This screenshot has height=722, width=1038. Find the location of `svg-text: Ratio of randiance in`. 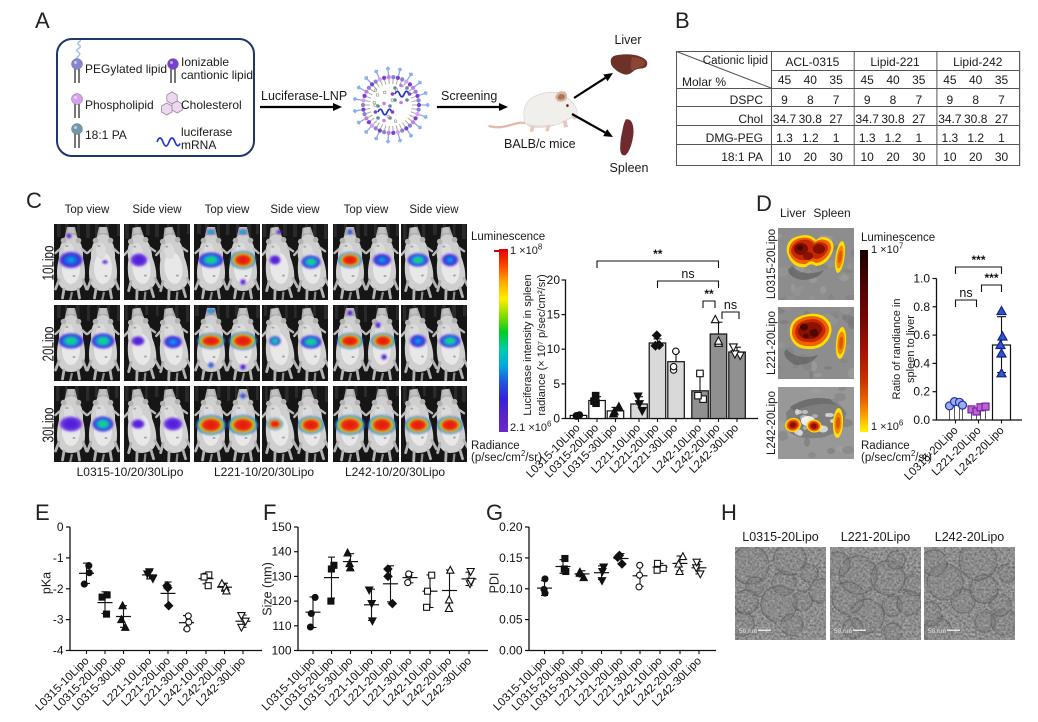

svg-text: Ratio of randiance in is located at coordinates (897, 349).